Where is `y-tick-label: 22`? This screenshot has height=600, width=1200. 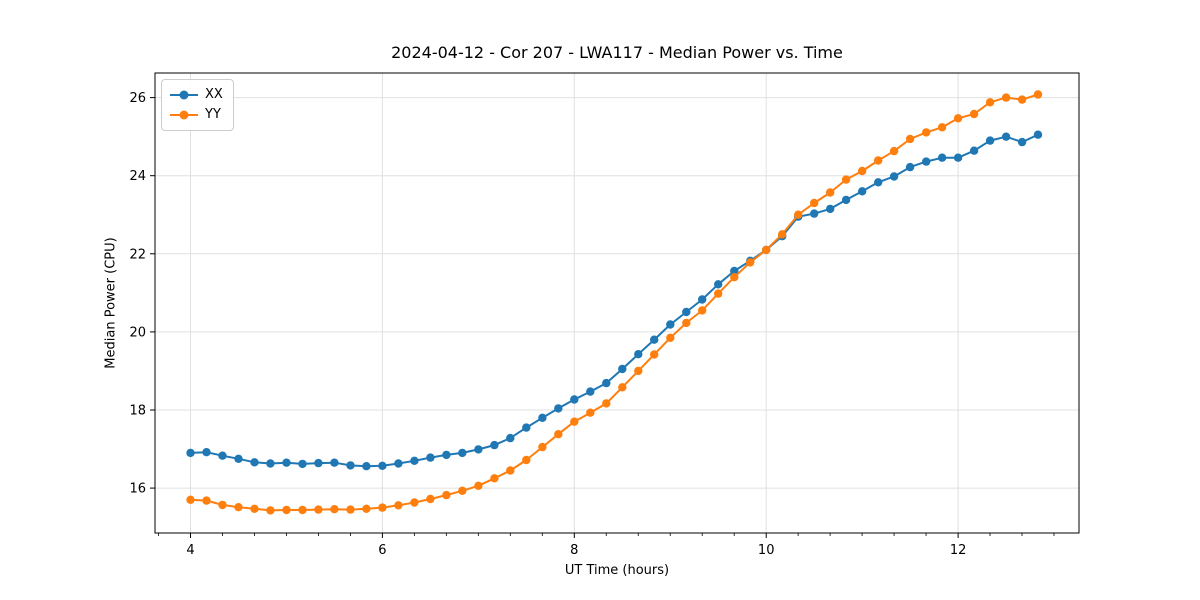
y-tick-label: 22 is located at coordinates (137, 254).